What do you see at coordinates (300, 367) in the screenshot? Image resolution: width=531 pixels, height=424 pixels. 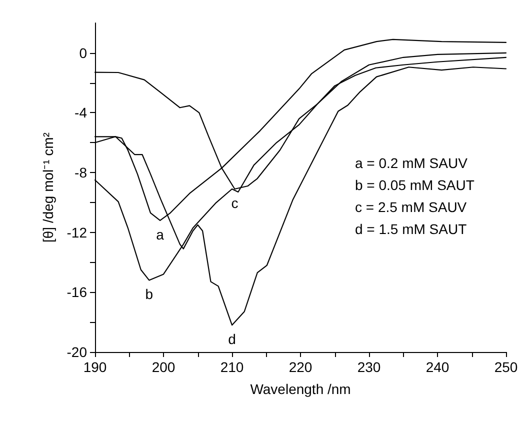 I see `x-tick-label: 220` at bounding box center [300, 367].